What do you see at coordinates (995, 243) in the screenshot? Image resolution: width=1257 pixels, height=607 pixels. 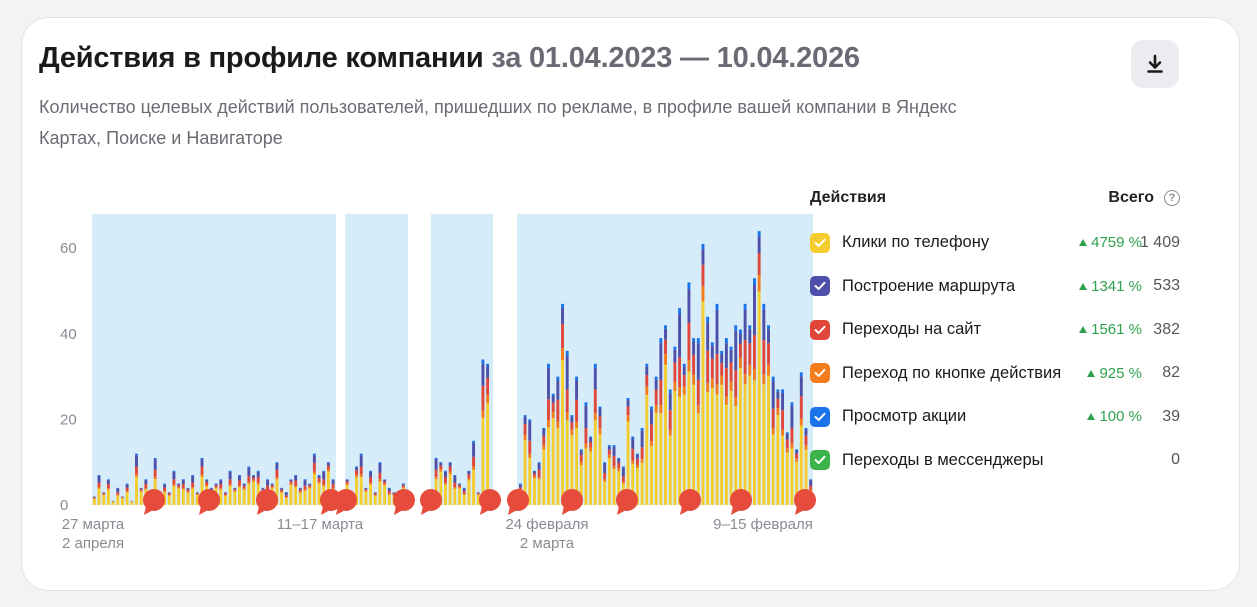 I see `legend-item: Клики по телефону 4759 % 1 409` at bounding box center [995, 243].